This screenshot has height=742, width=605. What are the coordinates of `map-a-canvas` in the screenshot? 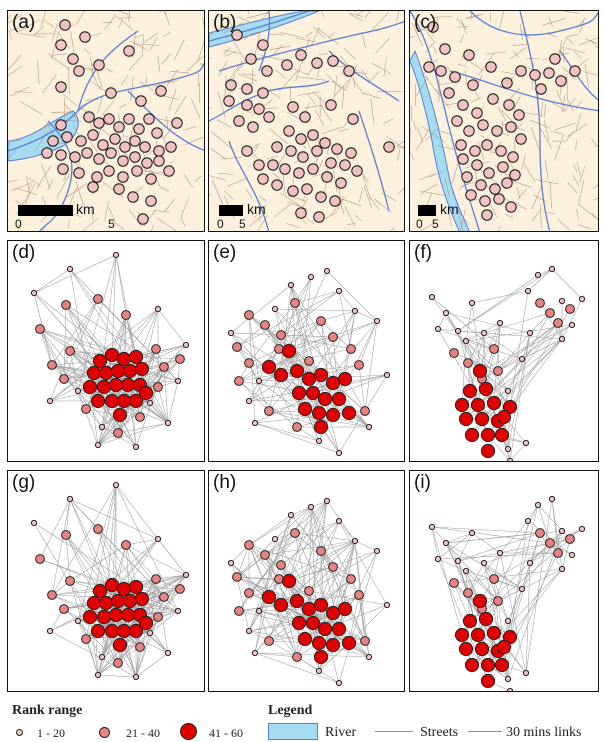 It's located at (106, 121).